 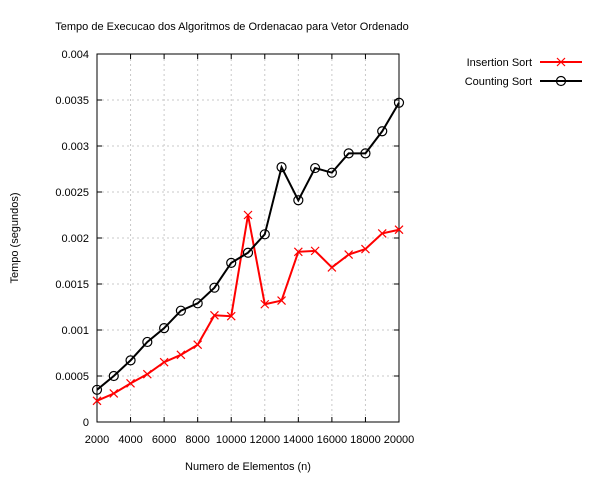 What do you see at coordinates (298, 440) in the screenshot?
I see `x-tick-label: 14000` at bounding box center [298, 440].